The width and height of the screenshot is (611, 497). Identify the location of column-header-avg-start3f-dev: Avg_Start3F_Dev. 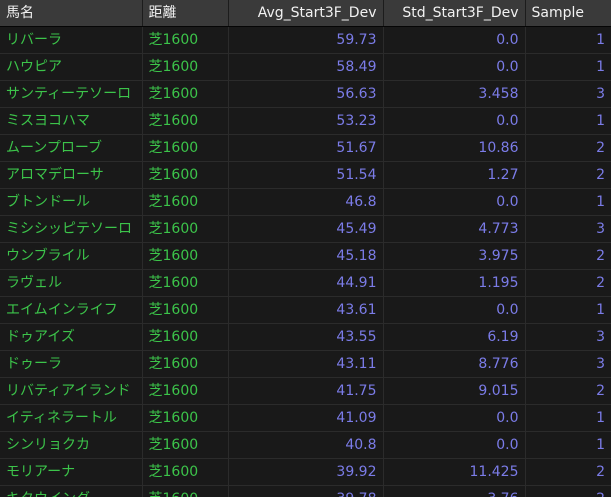
(306, 13).